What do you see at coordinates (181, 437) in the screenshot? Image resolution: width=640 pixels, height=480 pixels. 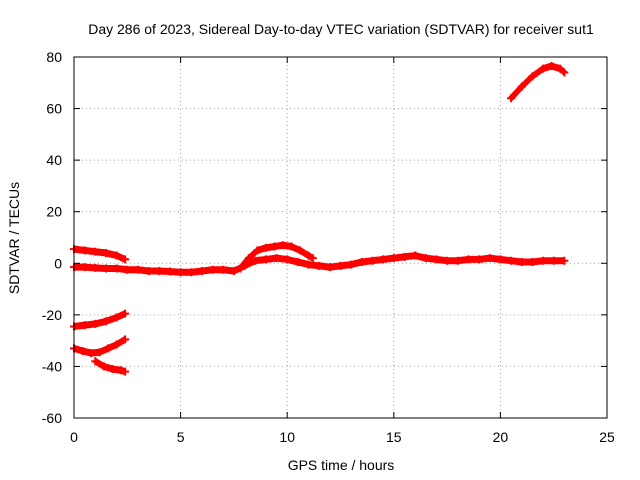 I see `x-tick-label: 5` at bounding box center [181, 437].